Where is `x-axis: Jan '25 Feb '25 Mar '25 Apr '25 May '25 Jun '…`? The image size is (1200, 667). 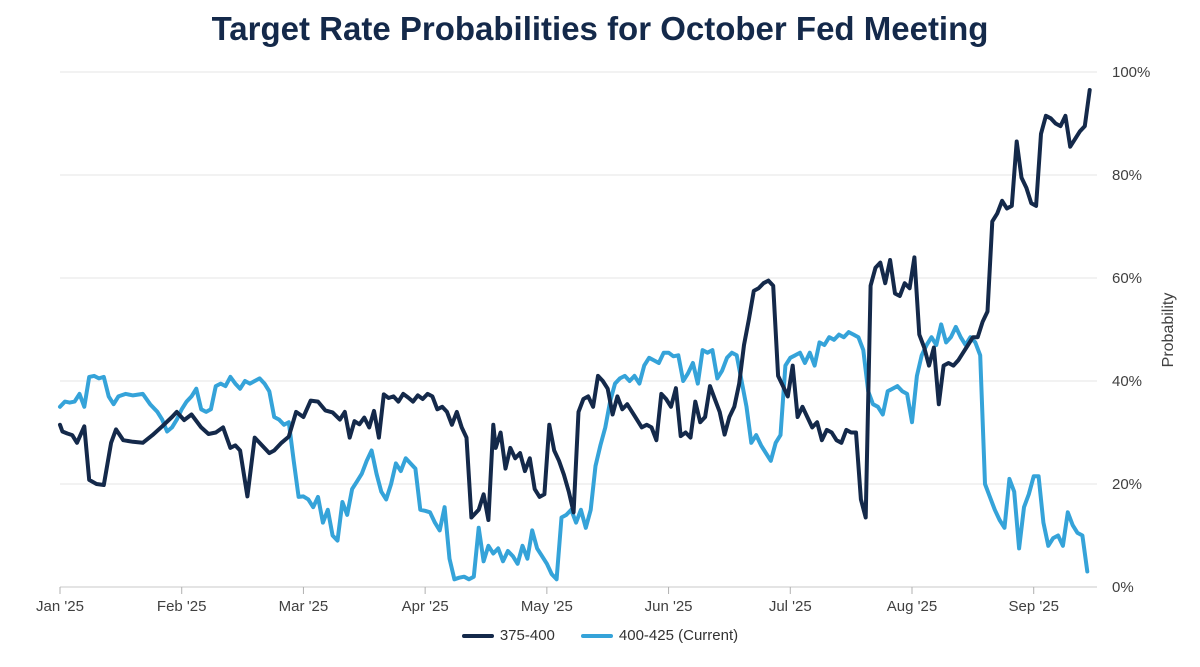
x-axis: Jan '25 Feb '25 Mar '25 Apr '25 May '25 Jun '… is located at coordinates (547, 601).